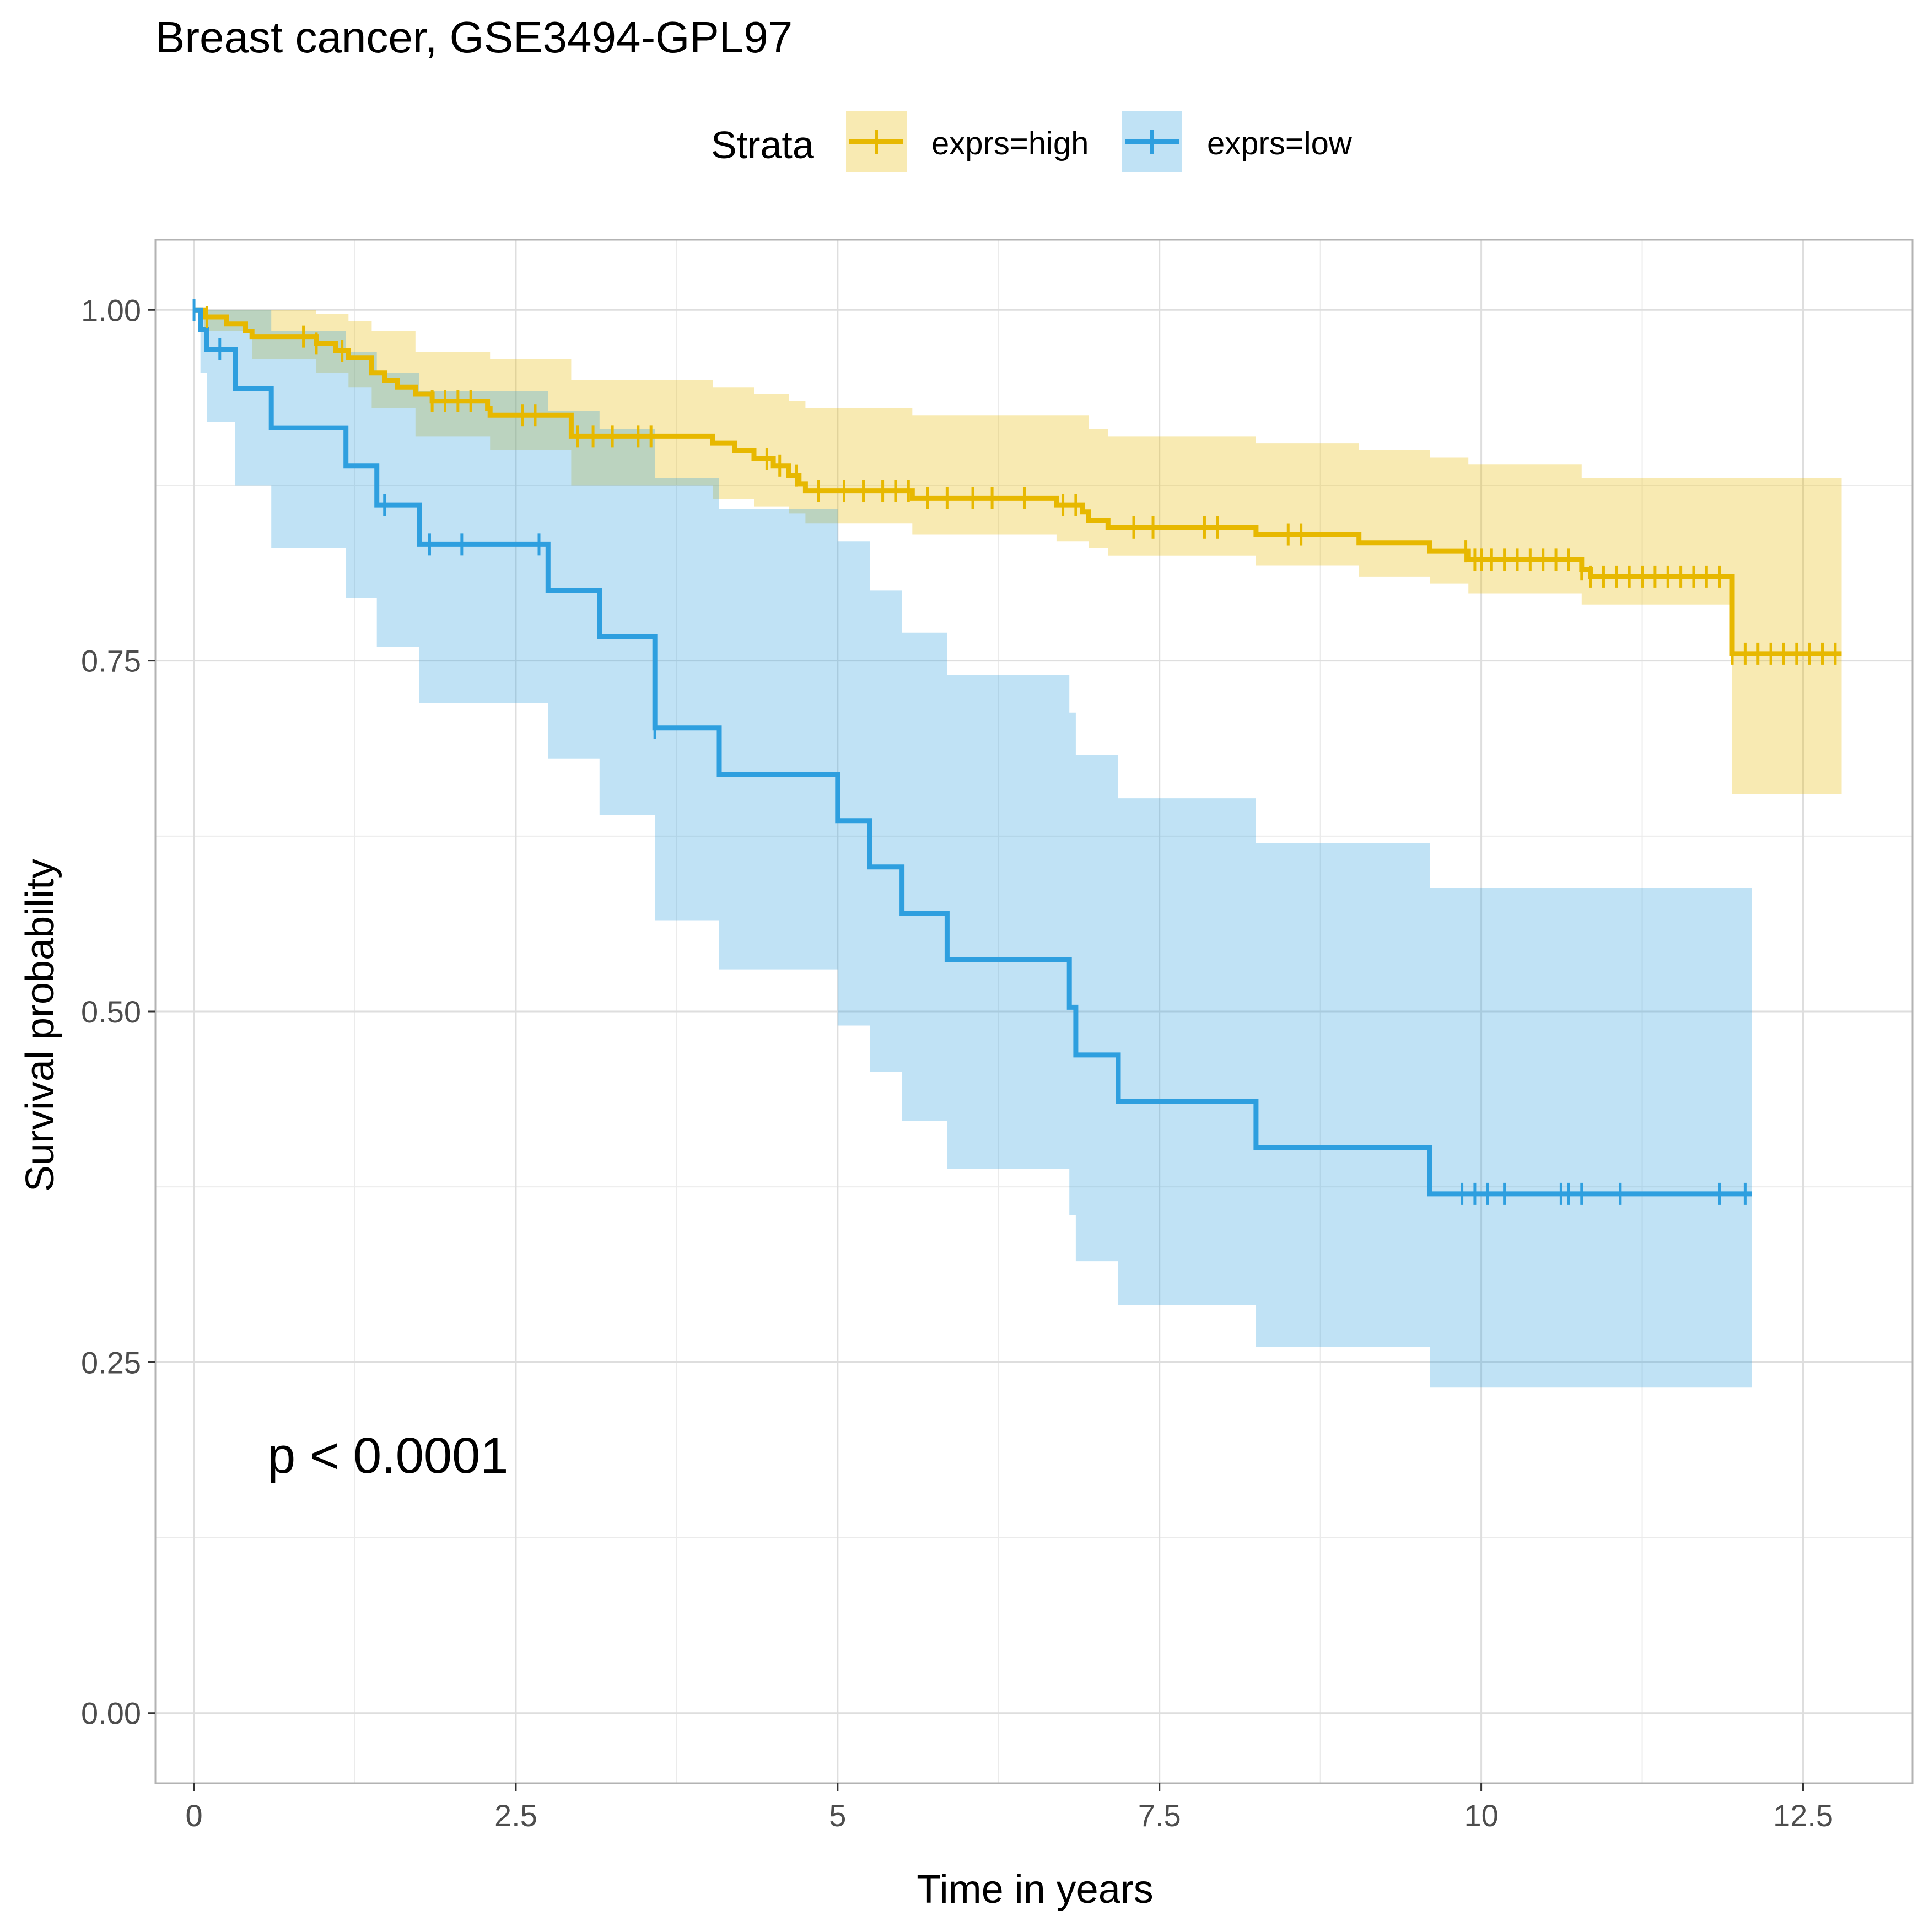  I want to click on x-tick-label: 5, so click(838, 1815).